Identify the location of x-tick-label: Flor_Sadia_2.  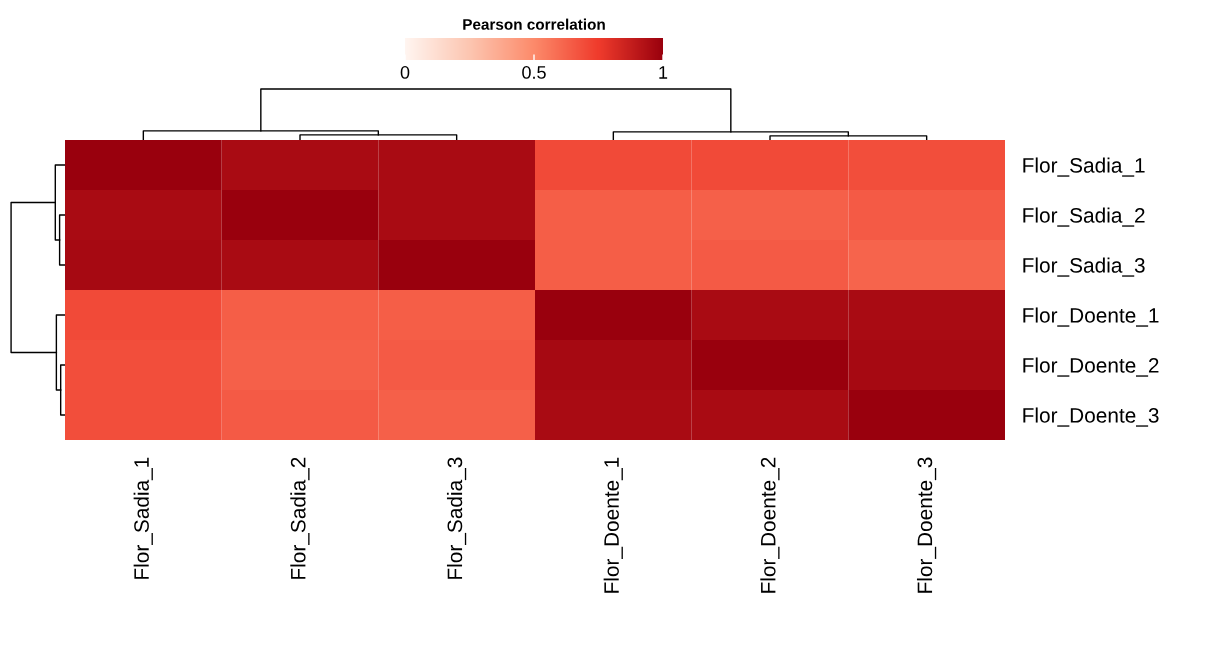
(300, 518).